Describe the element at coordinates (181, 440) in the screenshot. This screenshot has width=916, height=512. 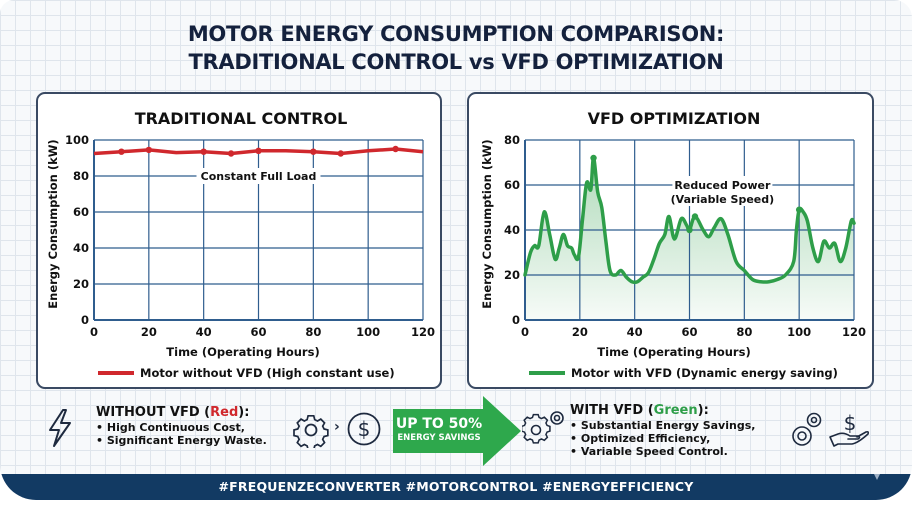
I see `without-vfd-item: • Significant Energy Waste.` at that location.